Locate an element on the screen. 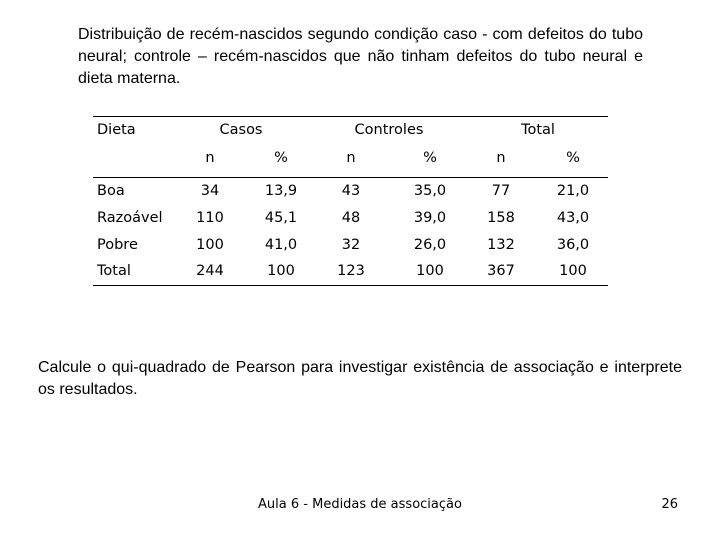 This screenshot has width=720, height=540. table-cell: 21,0 is located at coordinates (573, 191).